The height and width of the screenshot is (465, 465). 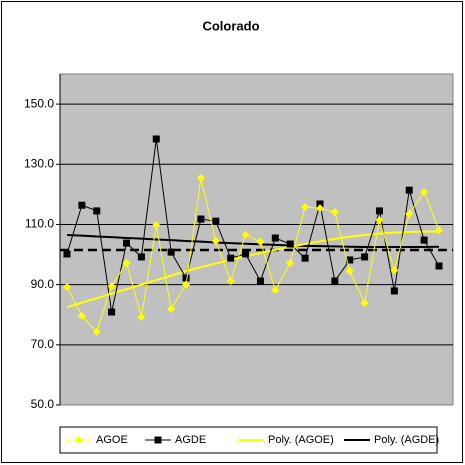 What do you see at coordinates (301, 440) in the screenshot?
I see `legend-label: Poly. (AGOE)` at bounding box center [301, 440].